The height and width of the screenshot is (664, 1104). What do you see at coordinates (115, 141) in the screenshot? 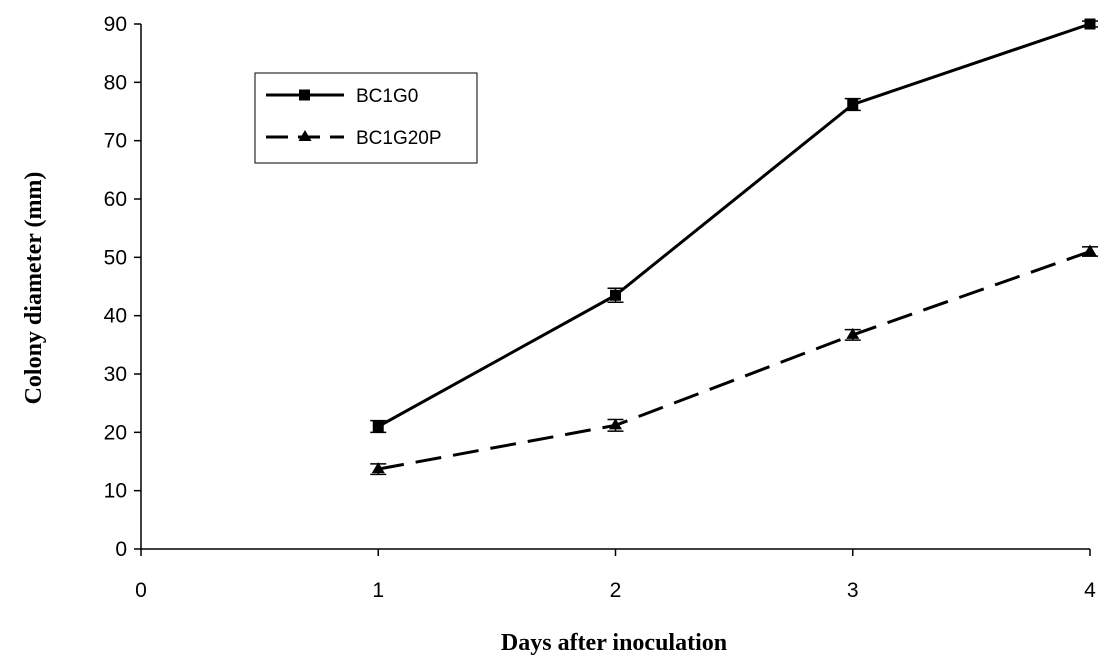
I see `y-tick-label: 70` at bounding box center [115, 141].